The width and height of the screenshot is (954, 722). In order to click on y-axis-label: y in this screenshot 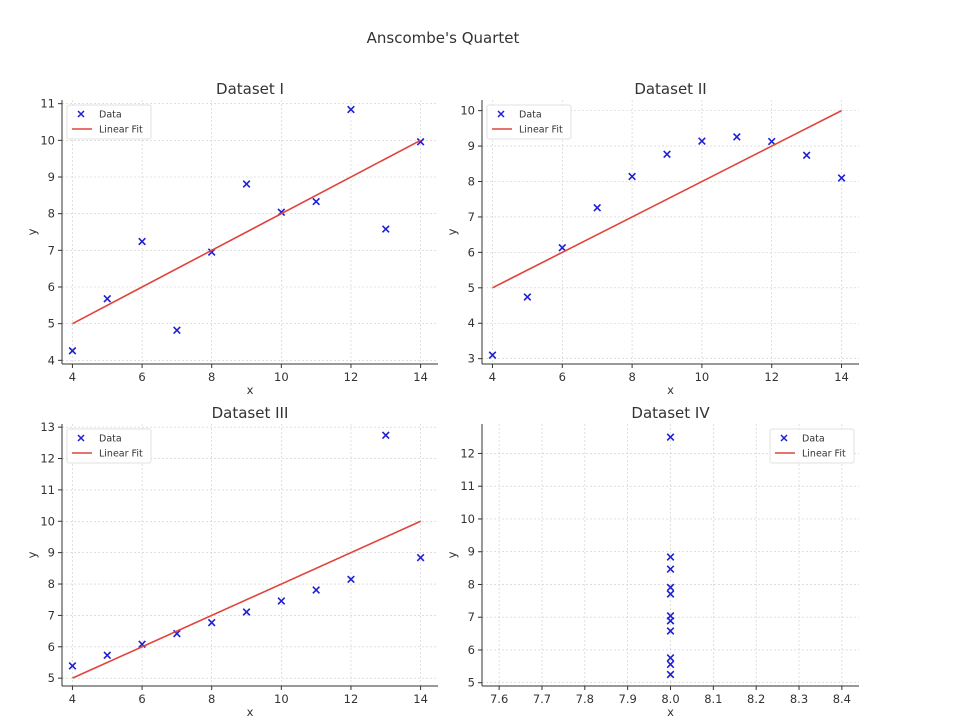, I will do `click(32, 554)`.